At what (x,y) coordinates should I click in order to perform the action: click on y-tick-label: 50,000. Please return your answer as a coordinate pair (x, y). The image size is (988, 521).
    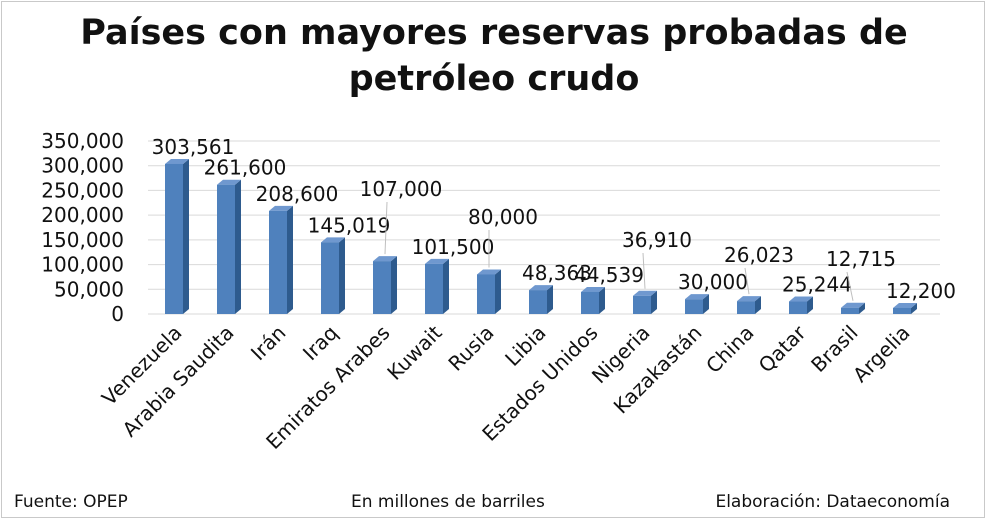
    Looking at the image, I should click on (89, 289).